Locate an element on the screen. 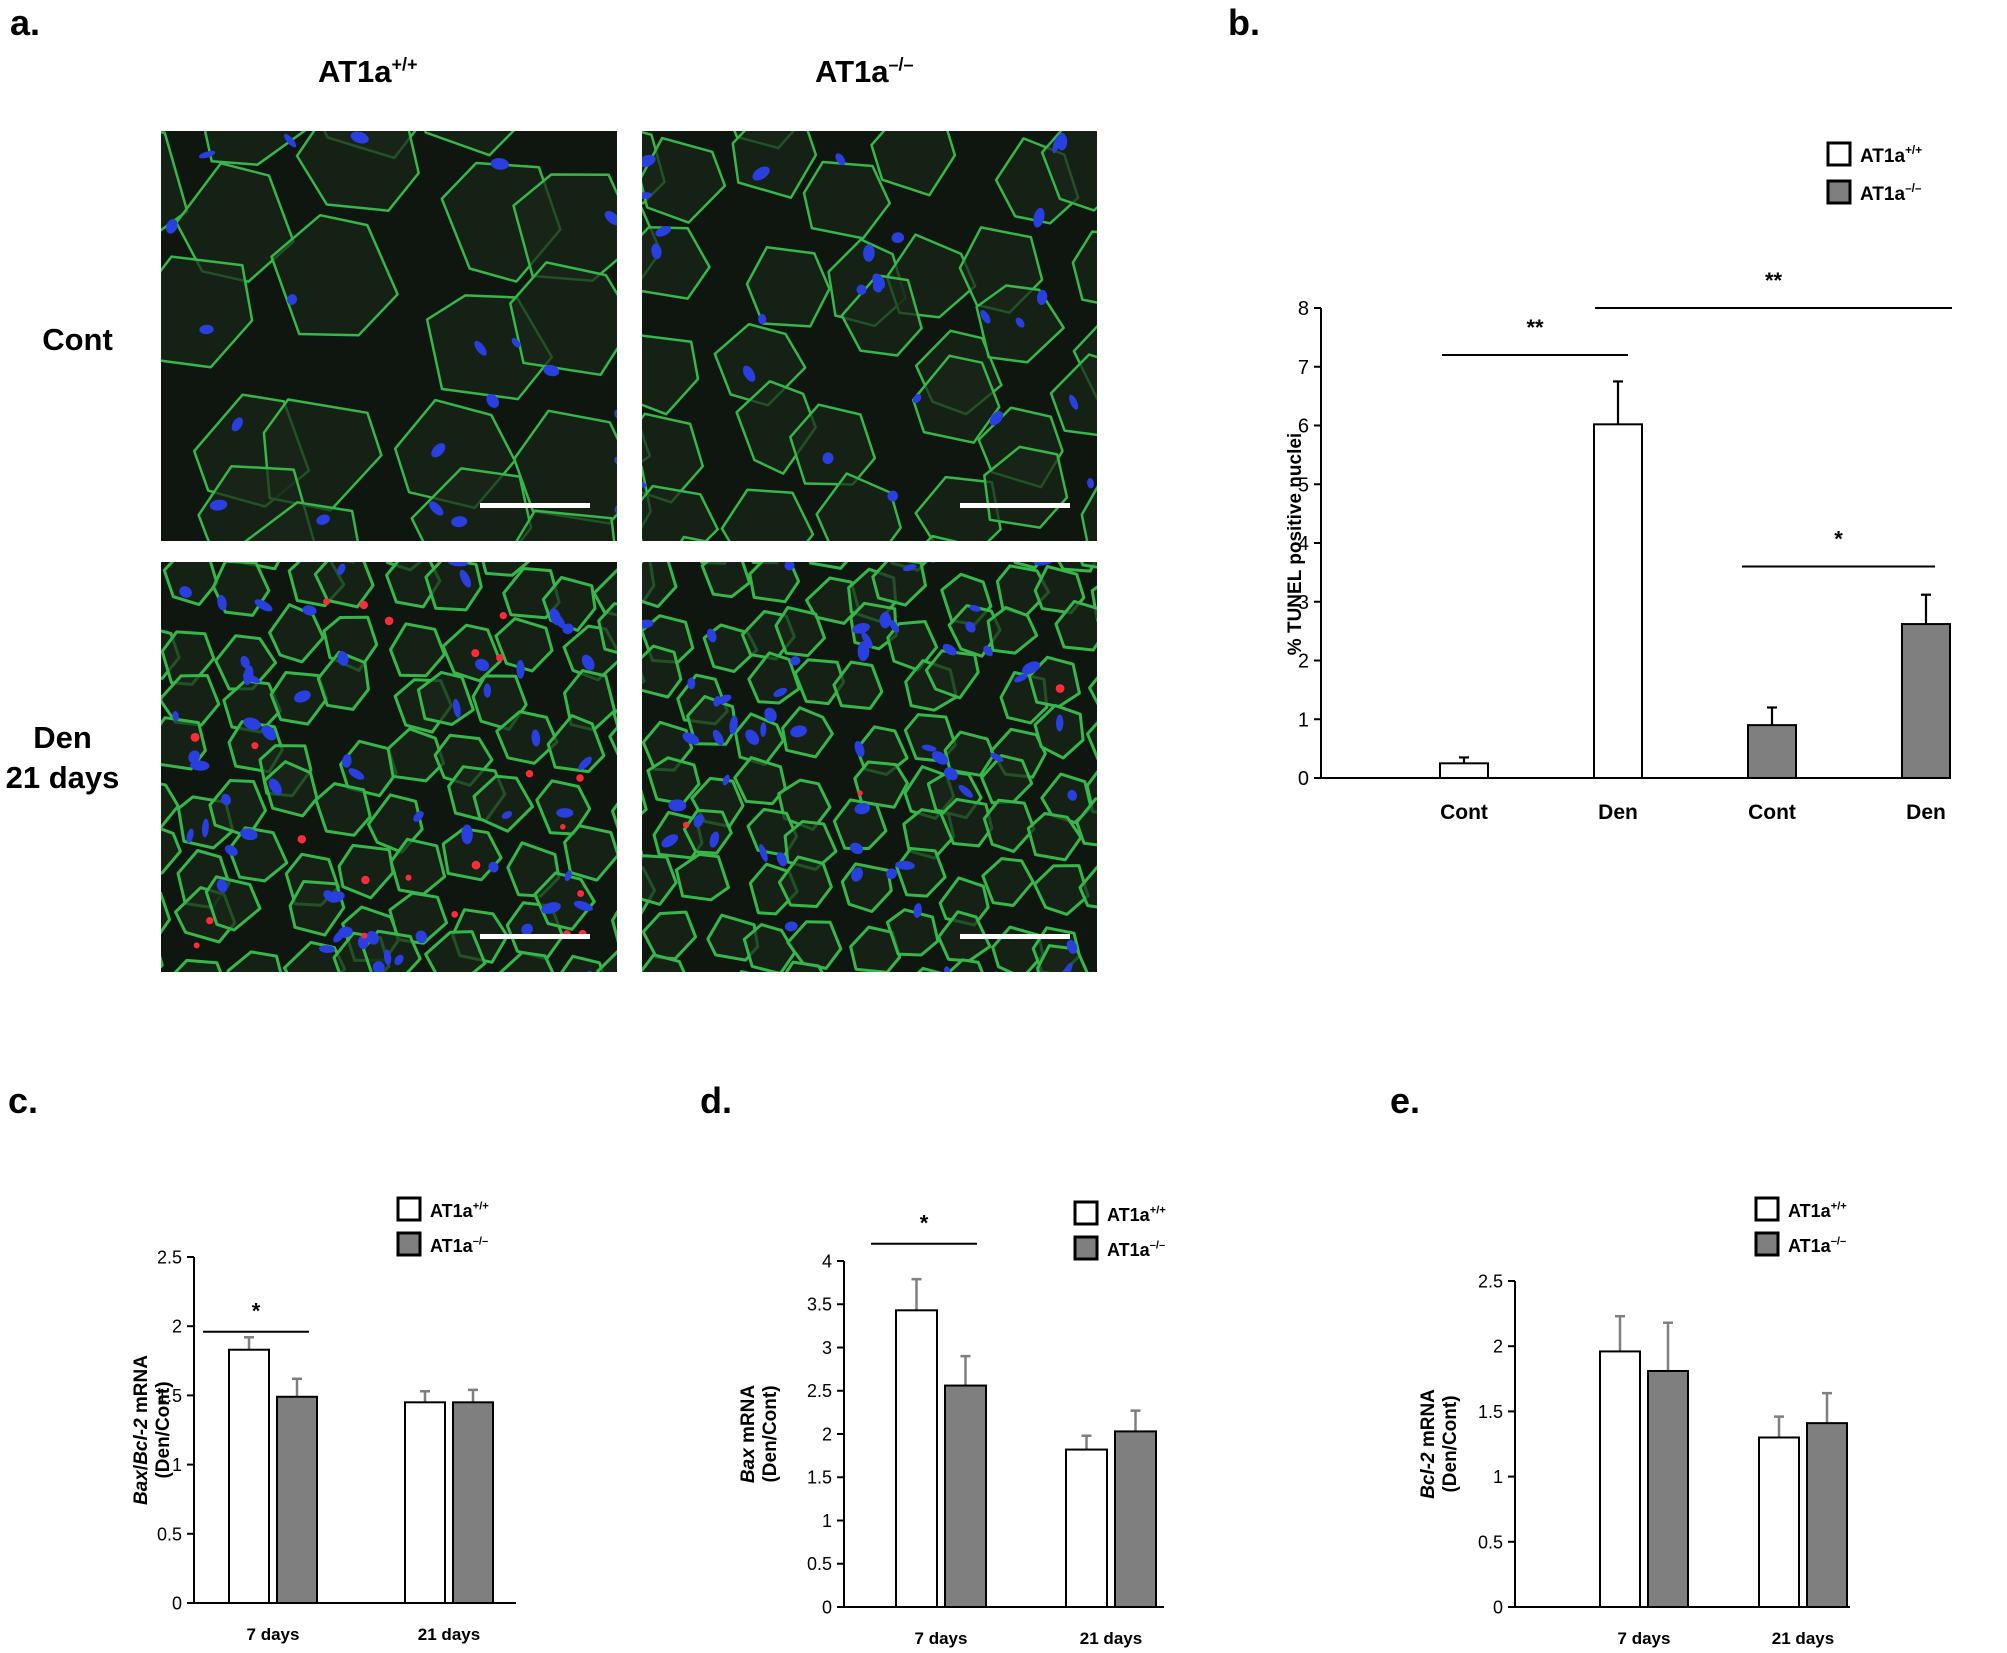  y-axis-label: Bax mRNA is located at coordinates (748, 1434).